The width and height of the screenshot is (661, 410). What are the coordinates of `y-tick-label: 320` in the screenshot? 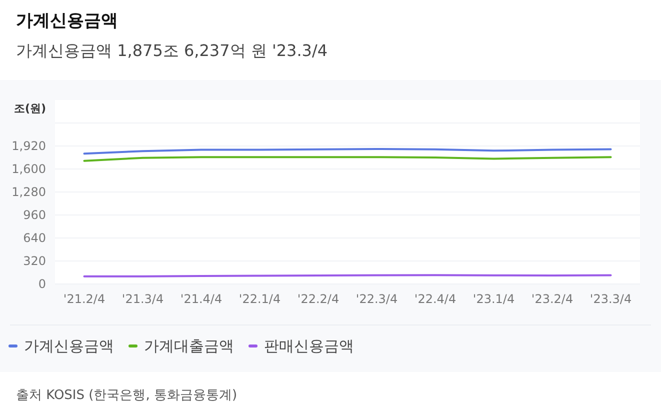 It's located at (34, 261).